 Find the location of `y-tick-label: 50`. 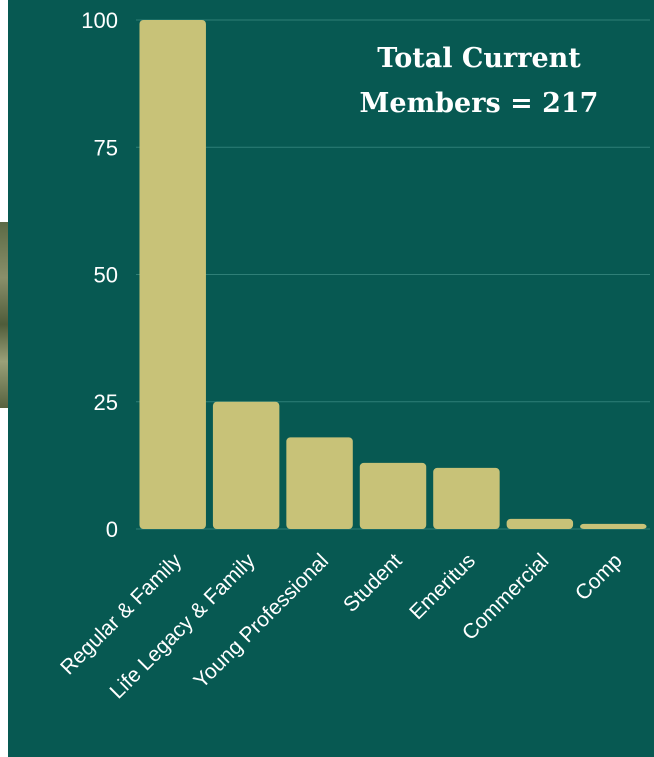

y-tick-label: 50 is located at coordinates (106, 275).